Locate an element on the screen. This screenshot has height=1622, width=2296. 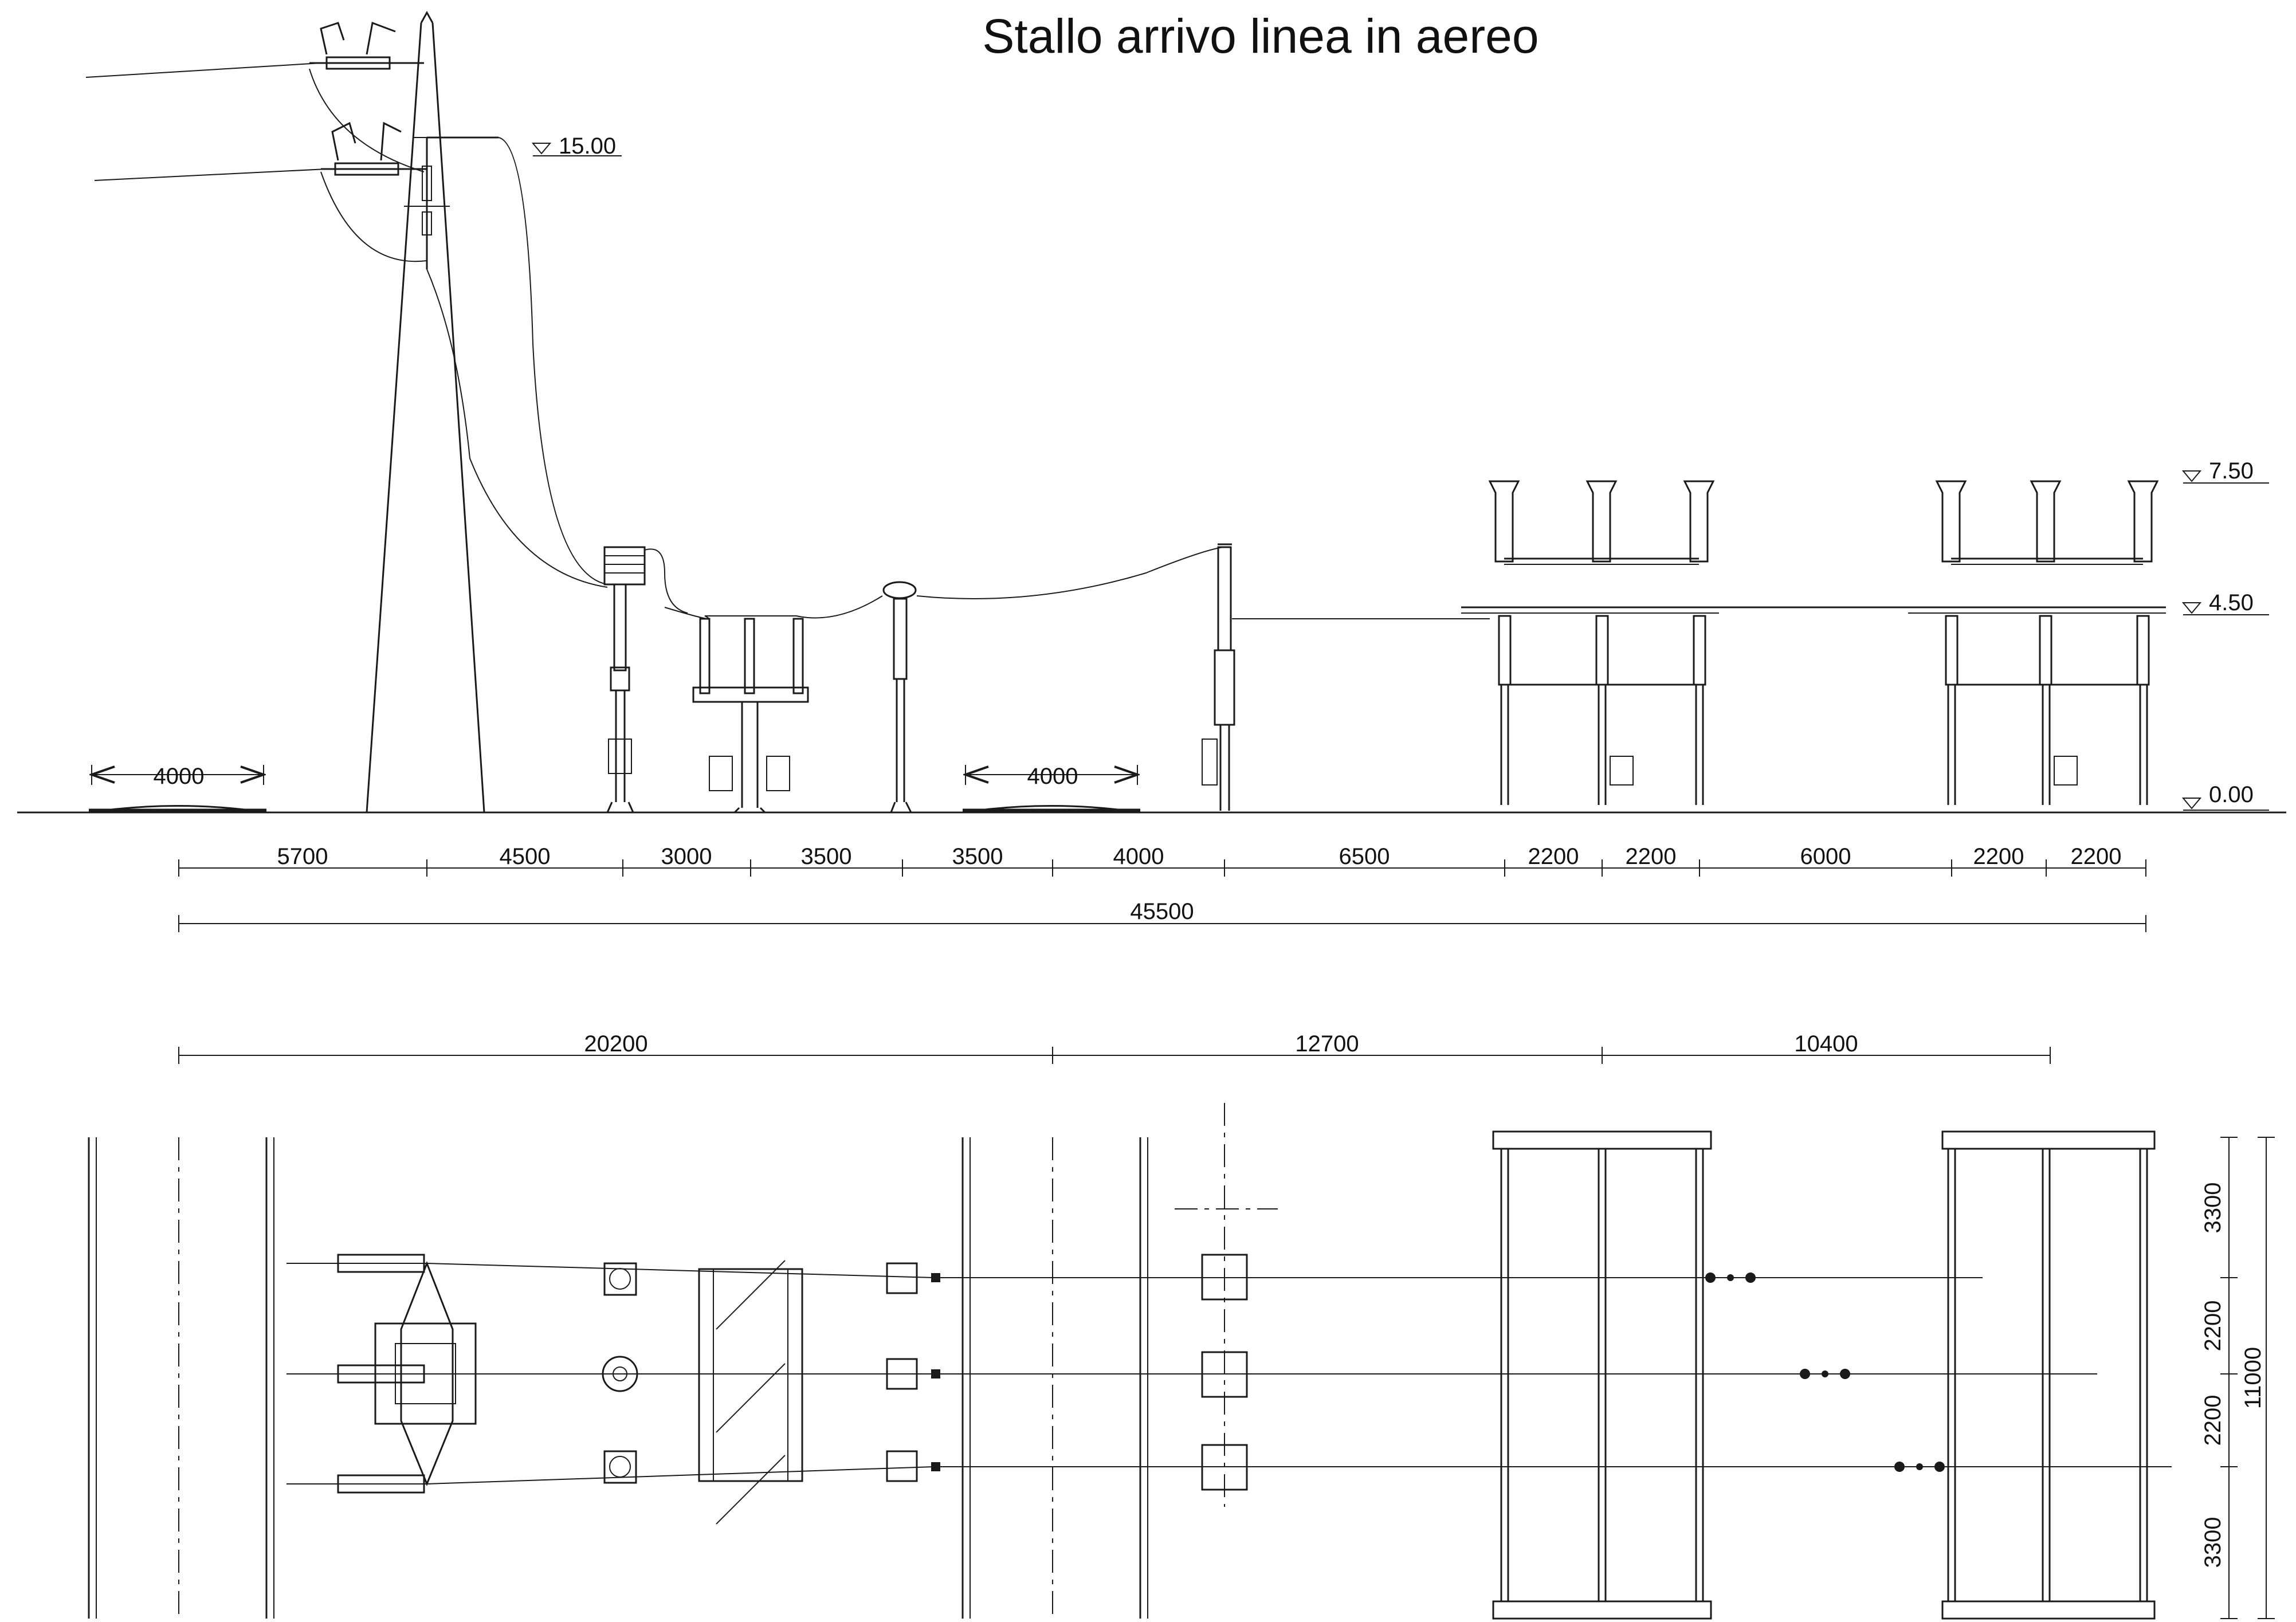
current-transformer is located at coordinates (899, 697).